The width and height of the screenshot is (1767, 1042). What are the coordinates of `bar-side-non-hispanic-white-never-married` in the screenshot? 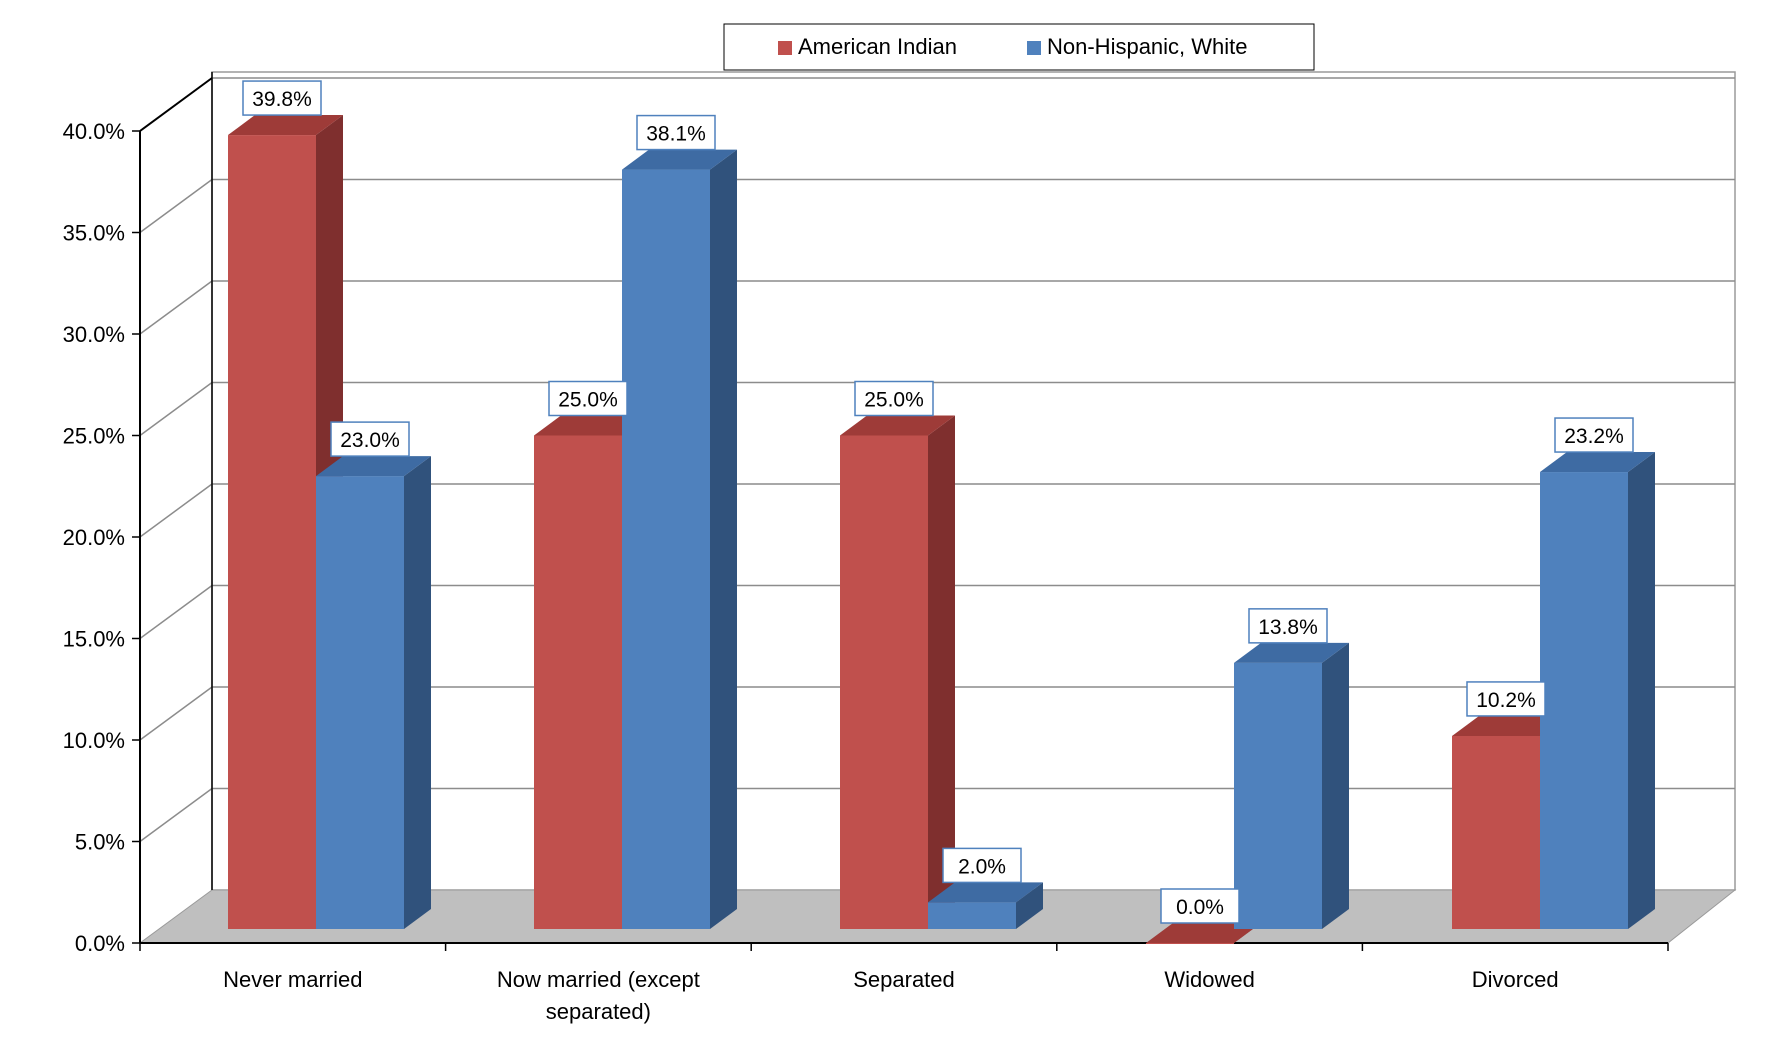 It's located at (417, 692).